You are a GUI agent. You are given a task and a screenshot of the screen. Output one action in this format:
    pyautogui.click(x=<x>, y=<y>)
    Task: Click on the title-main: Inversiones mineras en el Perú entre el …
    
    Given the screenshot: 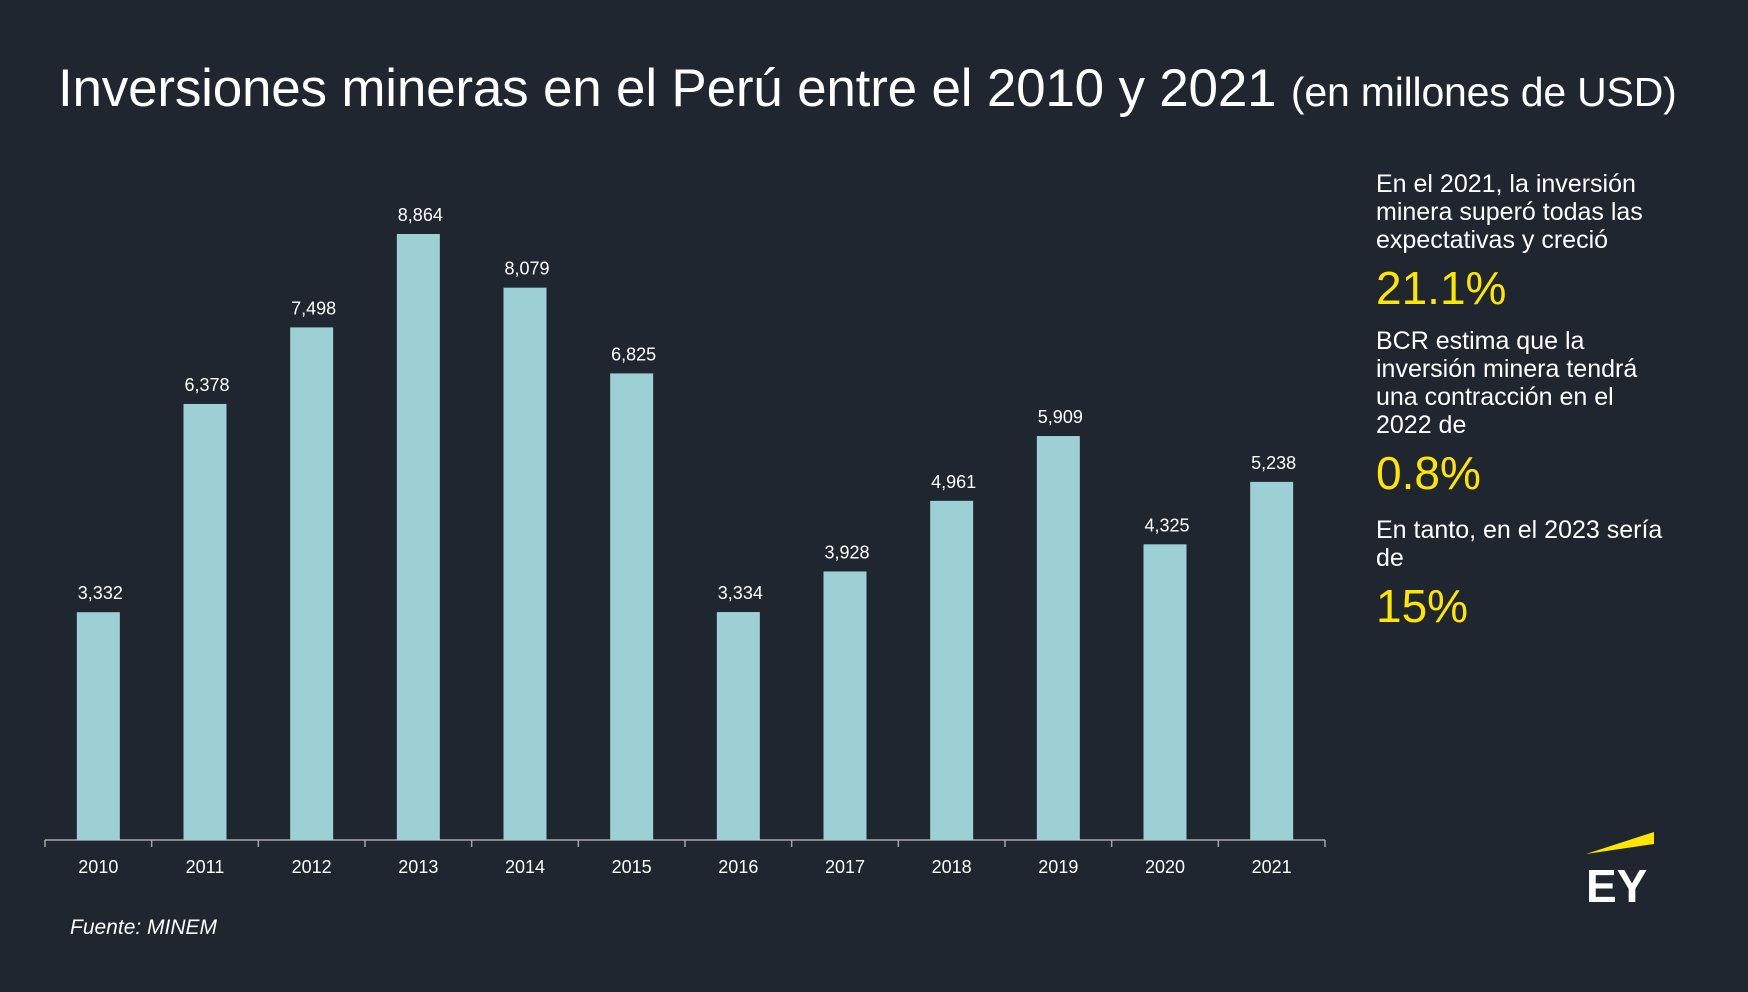 What is the action you would take?
    pyautogui.click(x=667, y=88)
    